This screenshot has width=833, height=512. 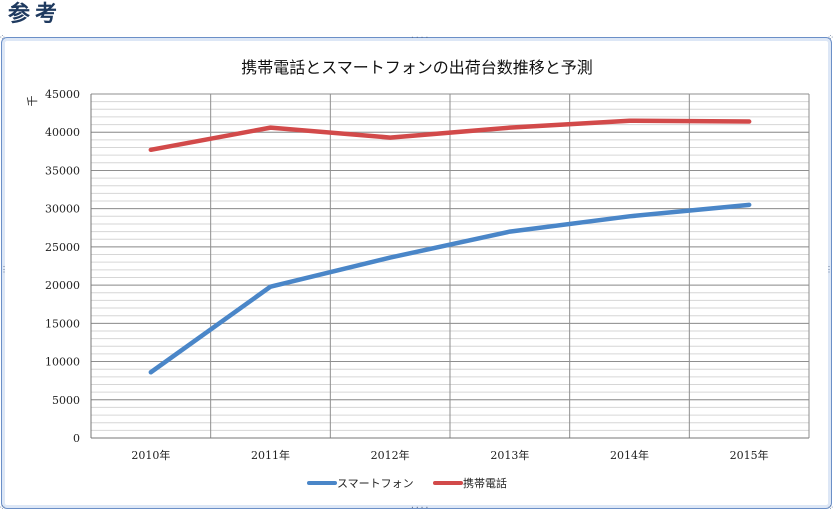 What do you see at coordinates (62, 323) in the screenshot?
I see `y-tick-label: 15000` at bounding box center [62, 323].